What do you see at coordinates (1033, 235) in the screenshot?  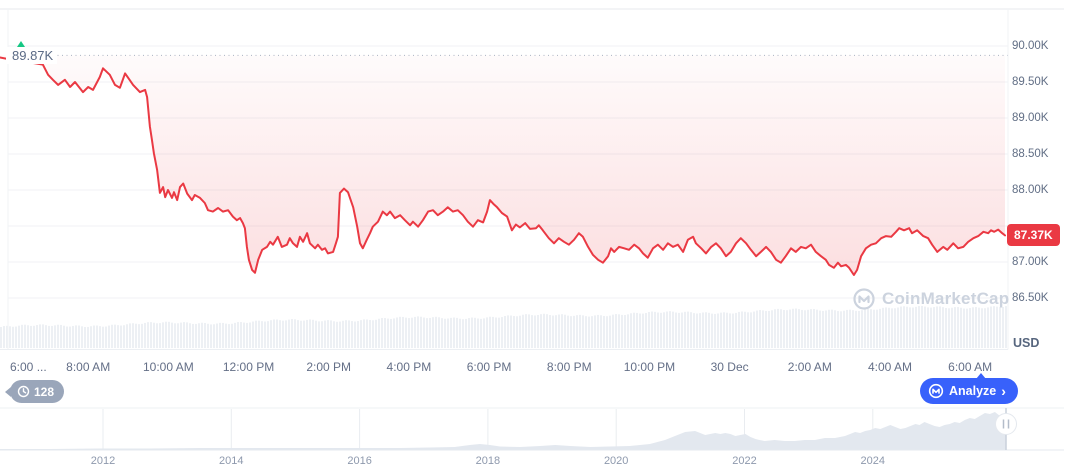 I see `current-price-badge: 87.37K` at bounding box center [1033, 235].